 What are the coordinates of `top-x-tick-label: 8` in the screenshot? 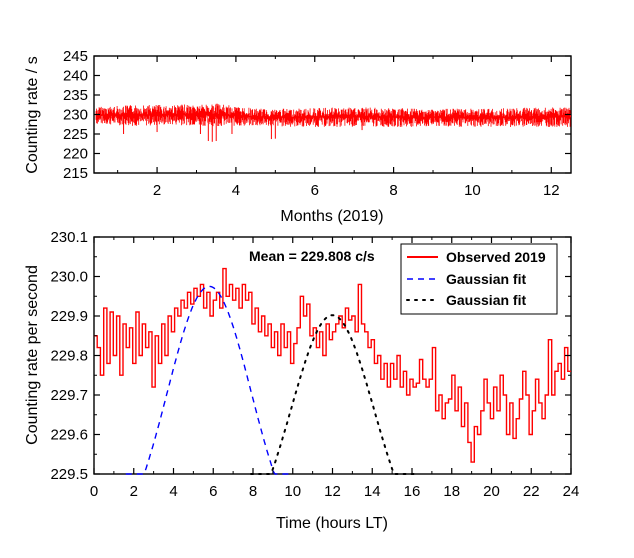 It's located at (393, 190).